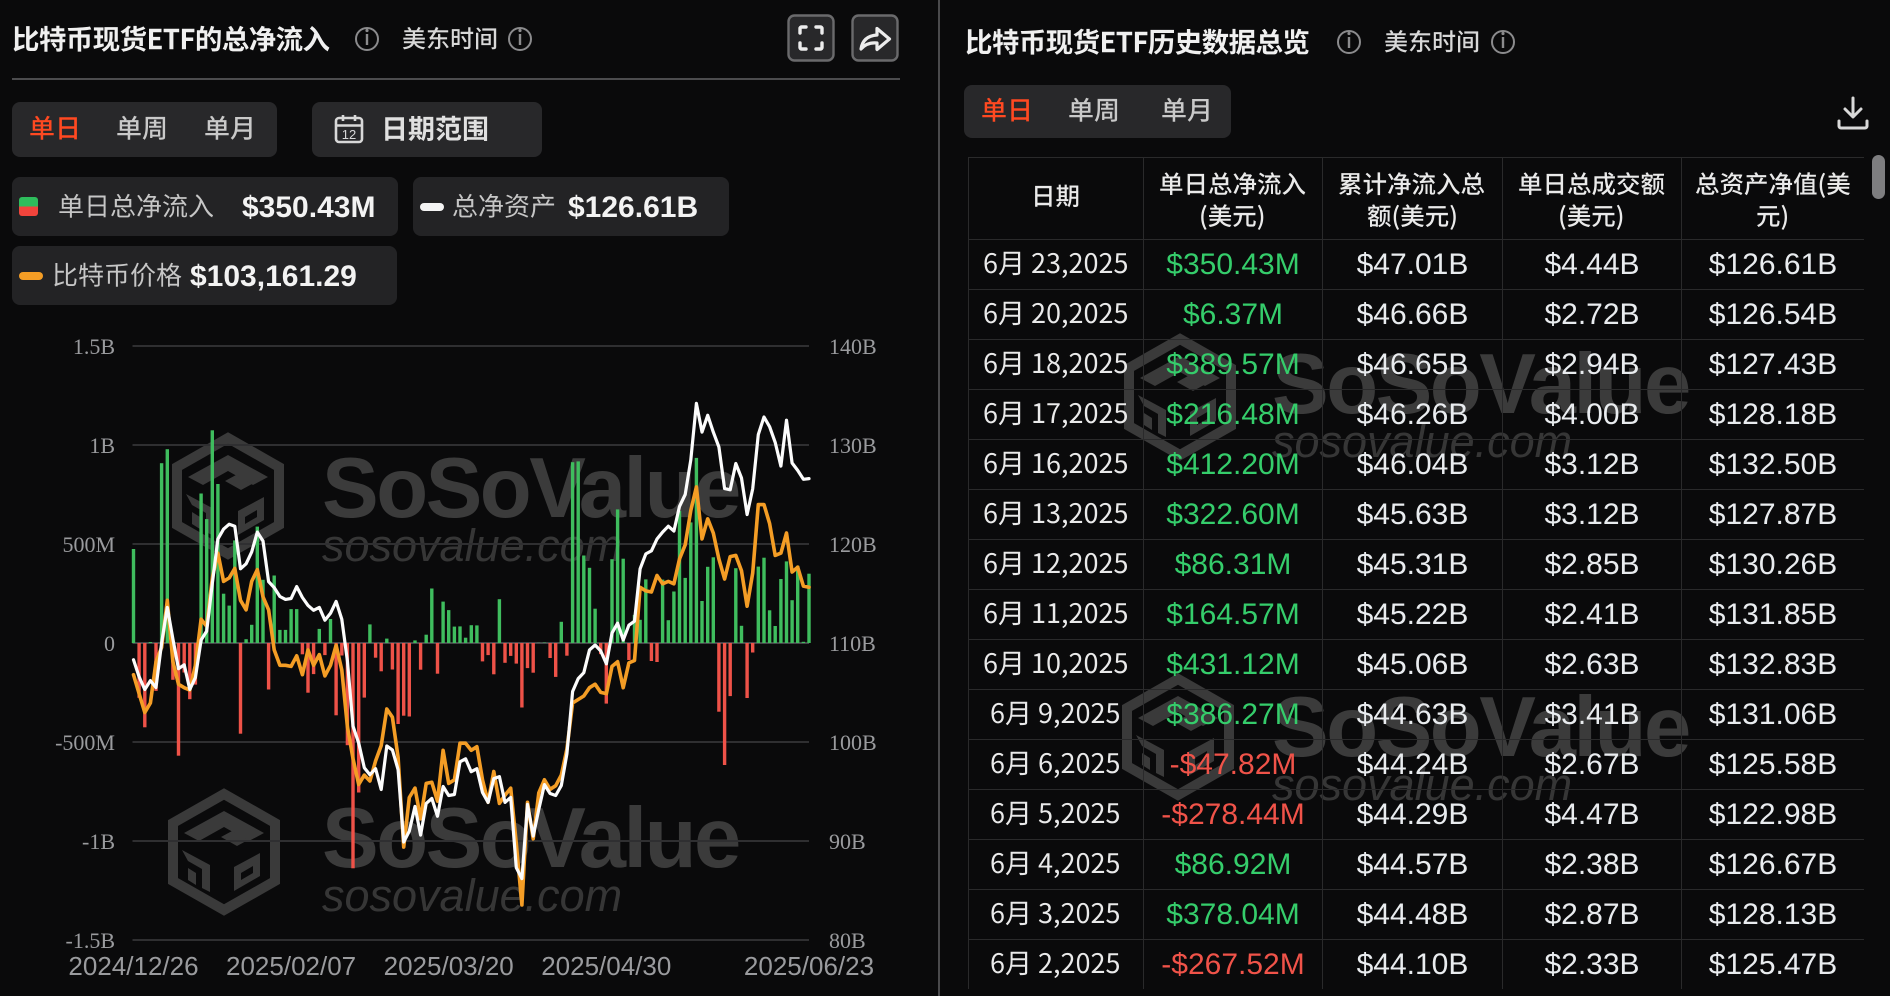  Describe the element at coordinates (94, 346) in the screenshot. I see `svg-text: 1.5B` at that location.